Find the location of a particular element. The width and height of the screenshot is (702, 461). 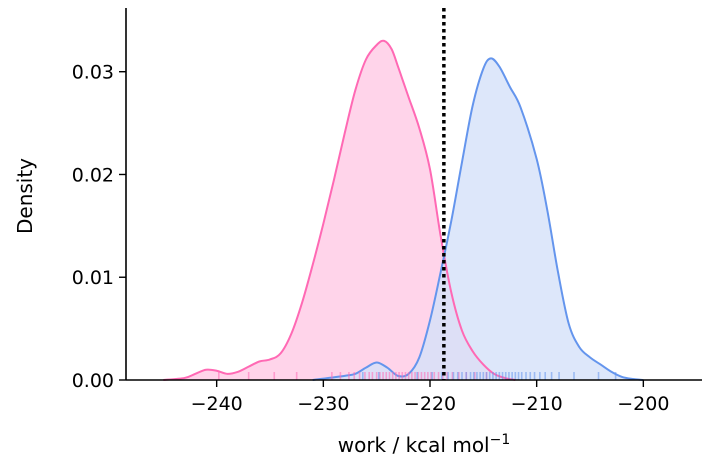

x-tick-label: −200 is located at coordinates (643, 404).